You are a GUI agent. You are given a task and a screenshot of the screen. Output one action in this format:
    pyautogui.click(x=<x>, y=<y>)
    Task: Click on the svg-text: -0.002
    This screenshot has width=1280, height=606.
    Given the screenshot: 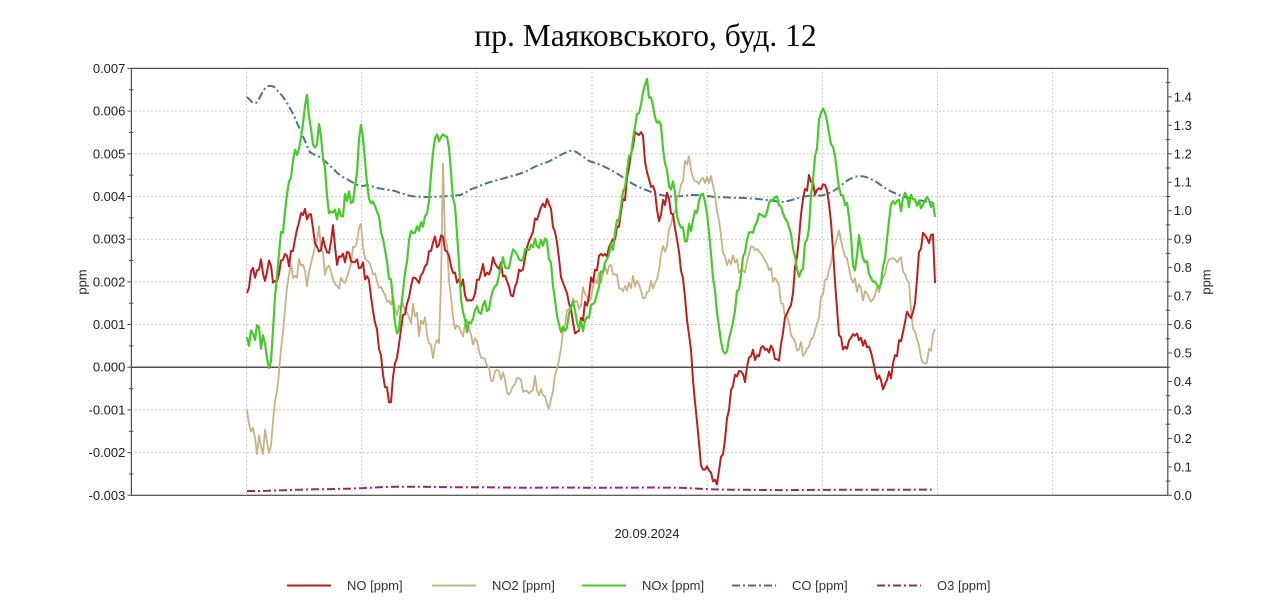 What is the action you would take?
    pyautogui.click(x=107, y=452)
    